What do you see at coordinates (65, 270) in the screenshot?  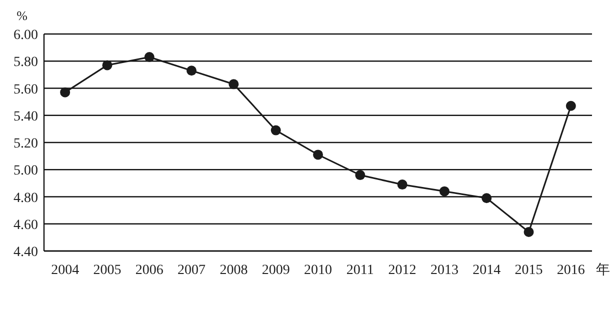 I see `x-tick-label: 2004` at bounding box center [65, 270].